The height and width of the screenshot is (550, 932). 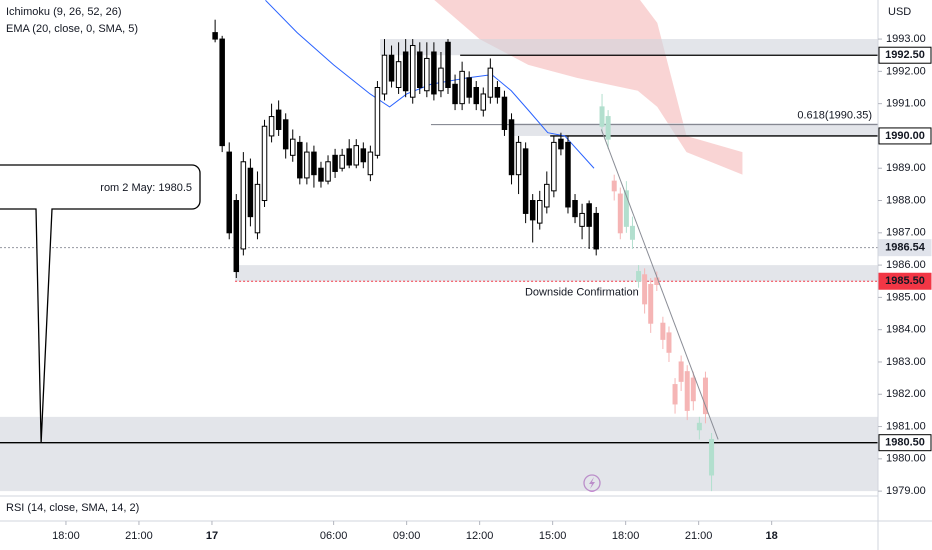 I want to click on y-tick-label: 1992.00, so click(x=906, y=71).